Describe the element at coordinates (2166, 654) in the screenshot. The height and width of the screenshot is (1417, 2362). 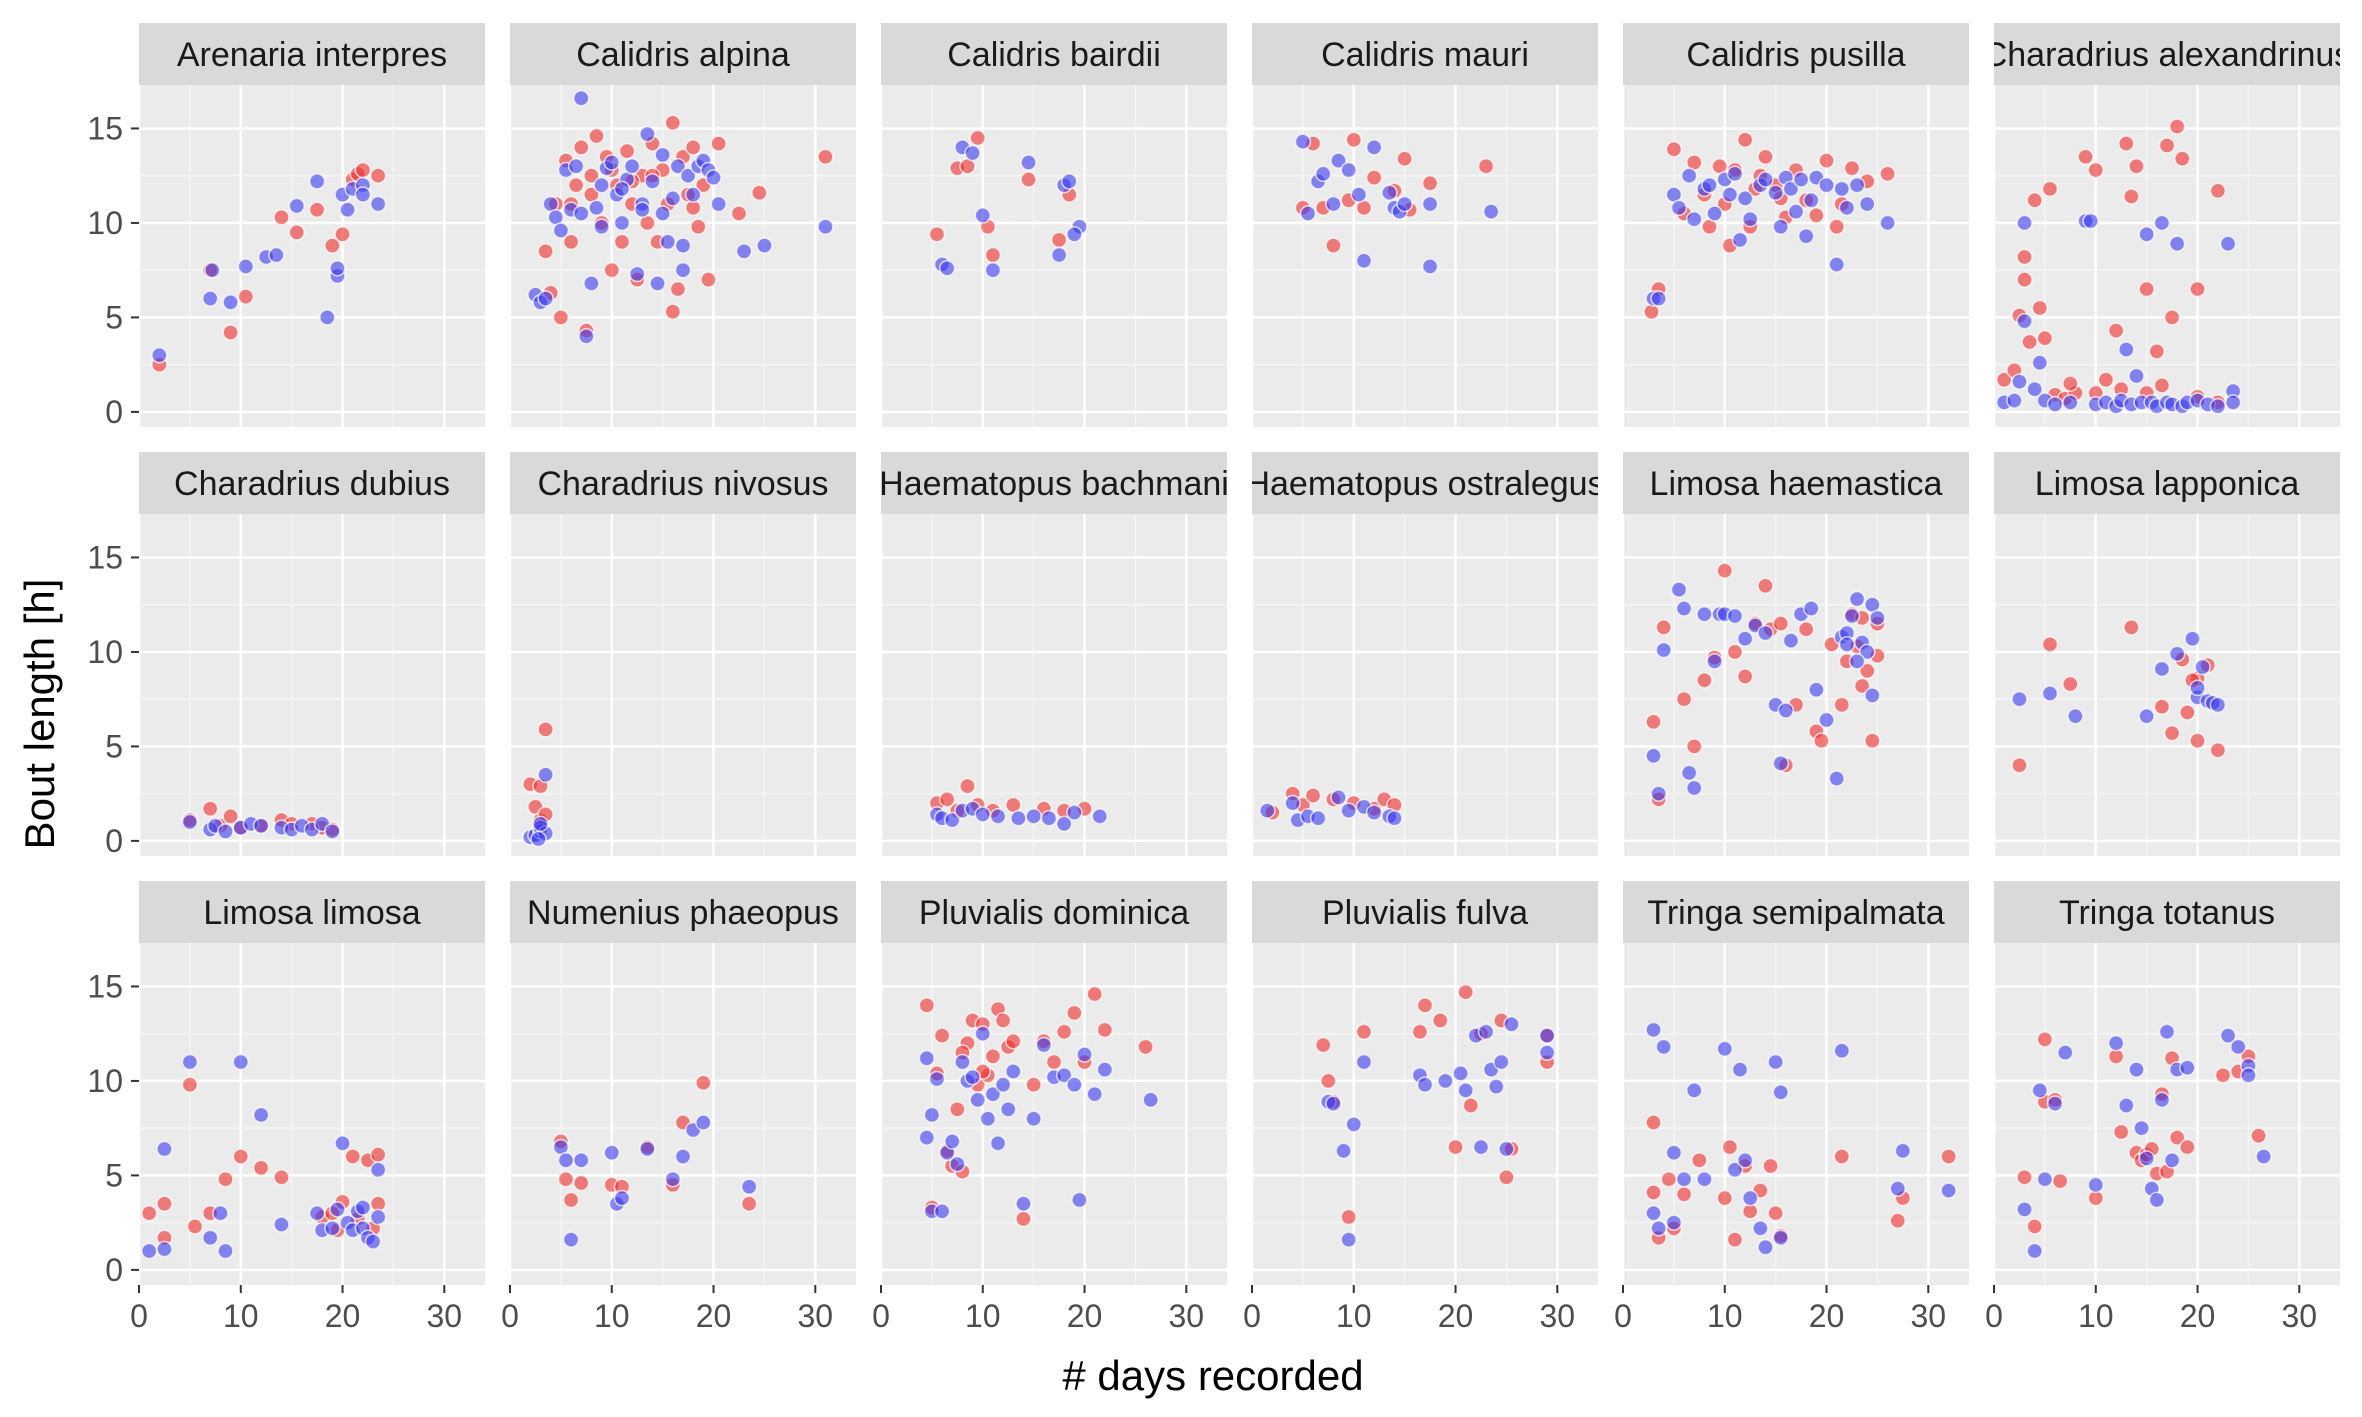
I see `facet-panel: Limosa lapponica` at that location.